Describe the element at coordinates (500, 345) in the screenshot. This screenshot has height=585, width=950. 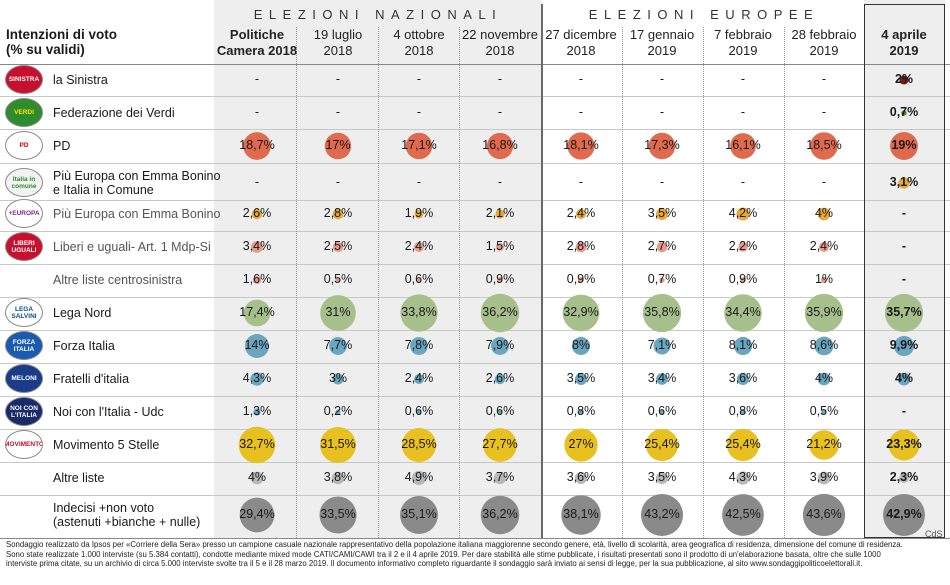
I see `value-label: 7,9%` at that location.